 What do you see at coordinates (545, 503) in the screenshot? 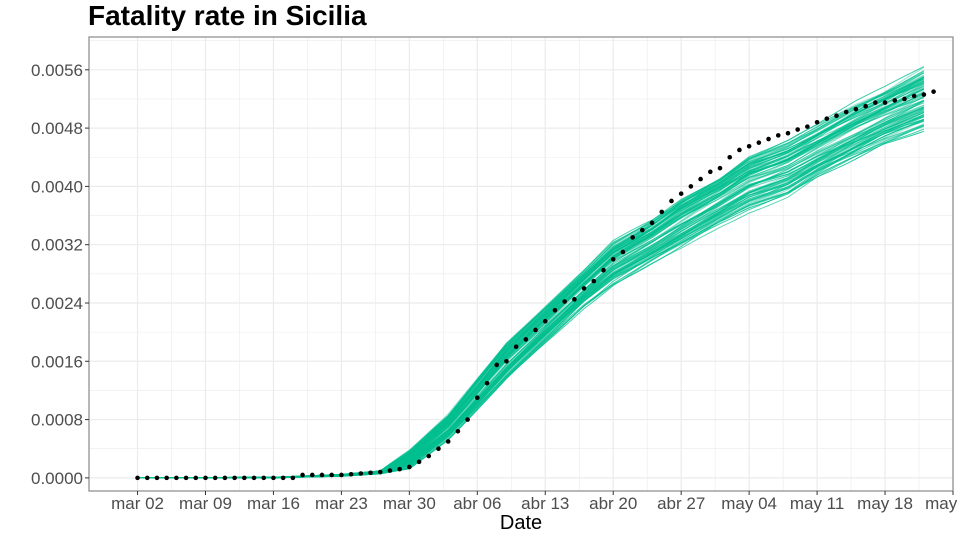
I see `x-tick-label: abr 13` at bounding box center [545, 503].